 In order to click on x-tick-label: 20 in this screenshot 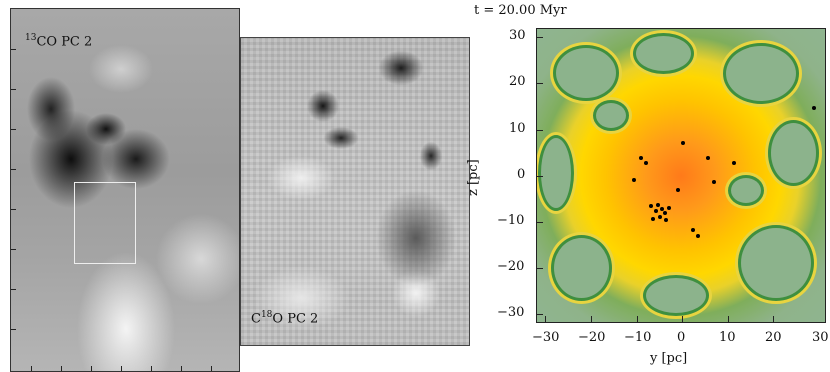, I will do `click(773, 337)`.